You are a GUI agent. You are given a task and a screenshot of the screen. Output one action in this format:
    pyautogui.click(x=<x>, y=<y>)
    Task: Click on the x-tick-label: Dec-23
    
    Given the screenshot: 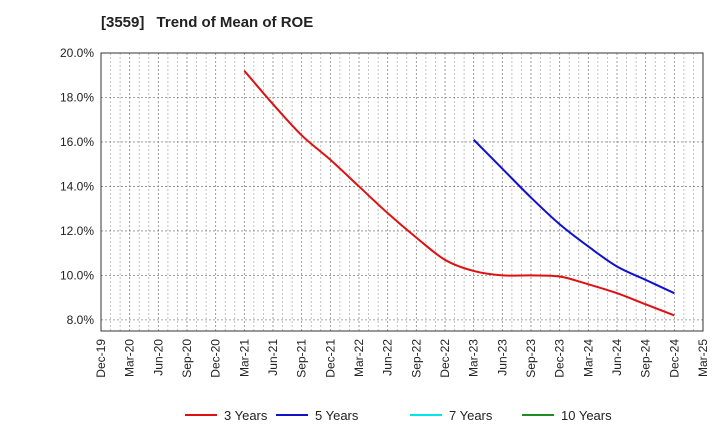 What is the action you would take?
    pyautogui.click(x=560, y=358)
    